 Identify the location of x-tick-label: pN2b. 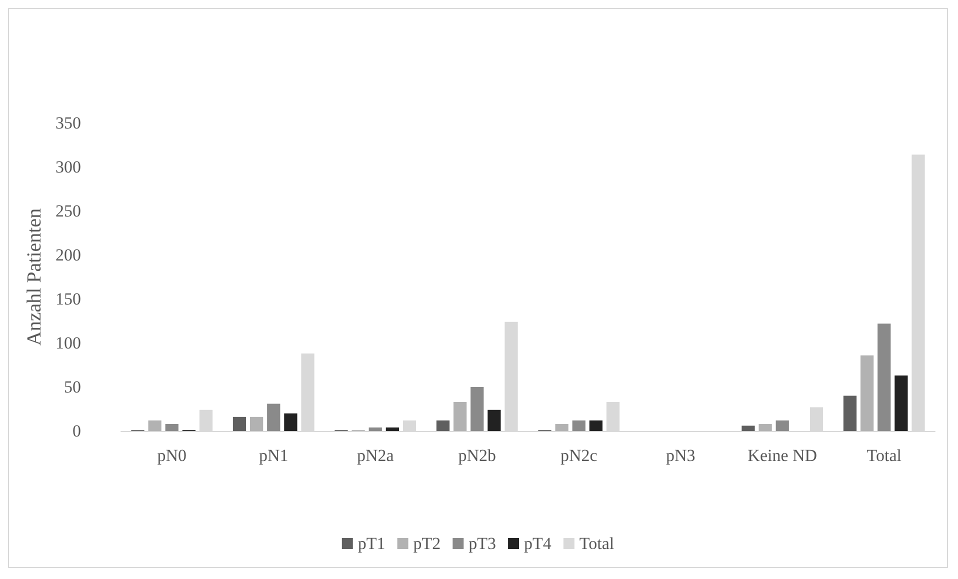
(477, 455).